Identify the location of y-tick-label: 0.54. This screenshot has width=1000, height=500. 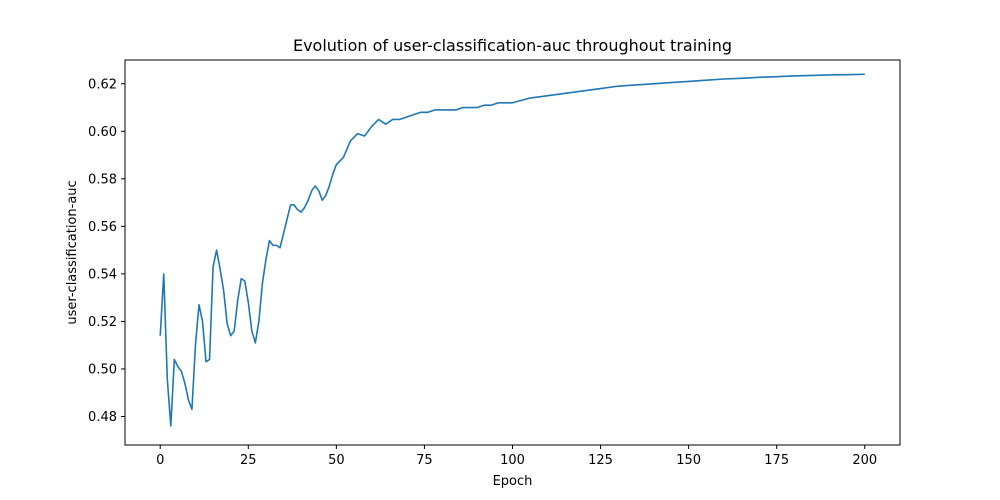
(102, 274).